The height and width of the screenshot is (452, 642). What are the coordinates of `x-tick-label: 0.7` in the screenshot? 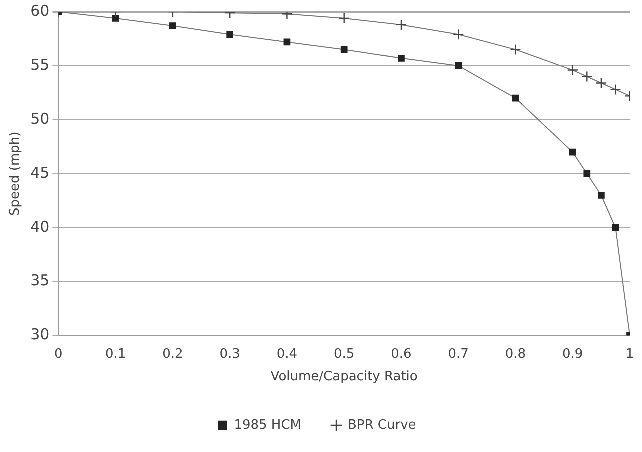 It's located at (458, 354).